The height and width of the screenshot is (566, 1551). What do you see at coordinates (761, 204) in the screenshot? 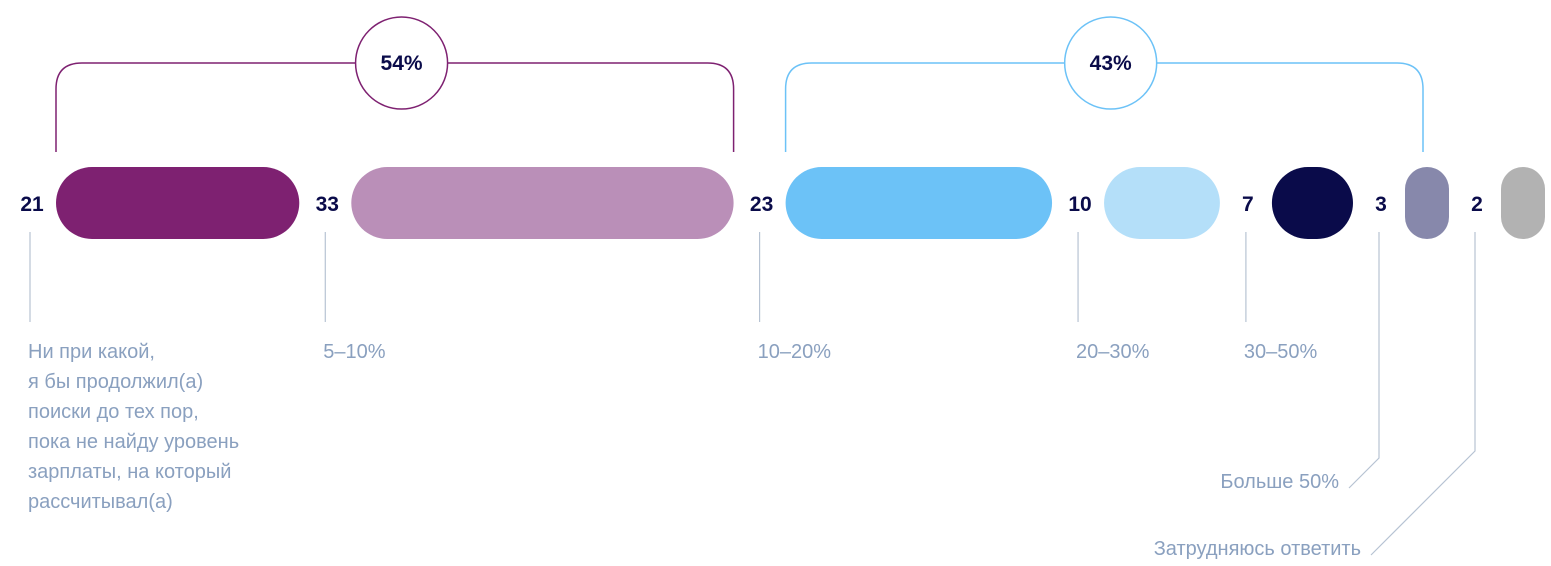
I see `bar-value-2: 23` at bounding box center [761, 204].